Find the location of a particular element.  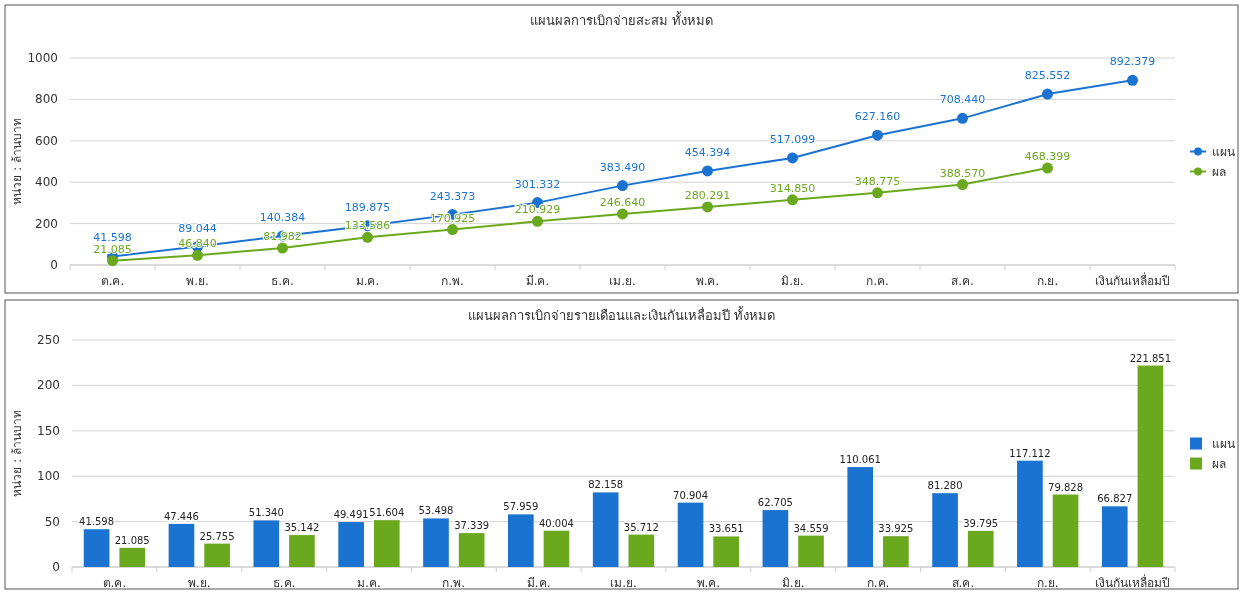

x-tick-label: มิ.ย. is located at coordinates (792, 281).